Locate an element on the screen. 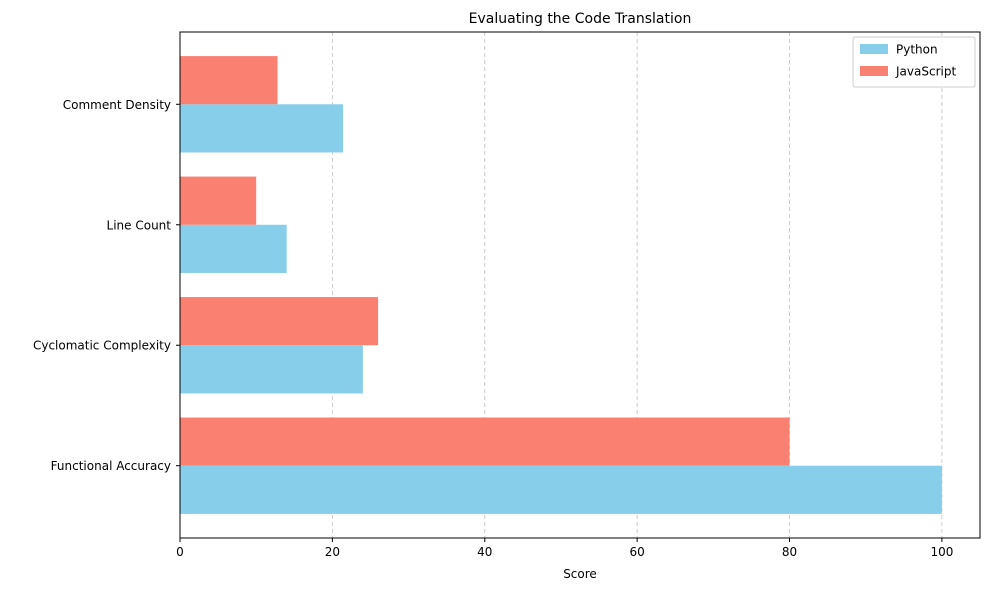 The image size is (989, 590). x-tick-label: 80 is located at coordinates (789, 552).